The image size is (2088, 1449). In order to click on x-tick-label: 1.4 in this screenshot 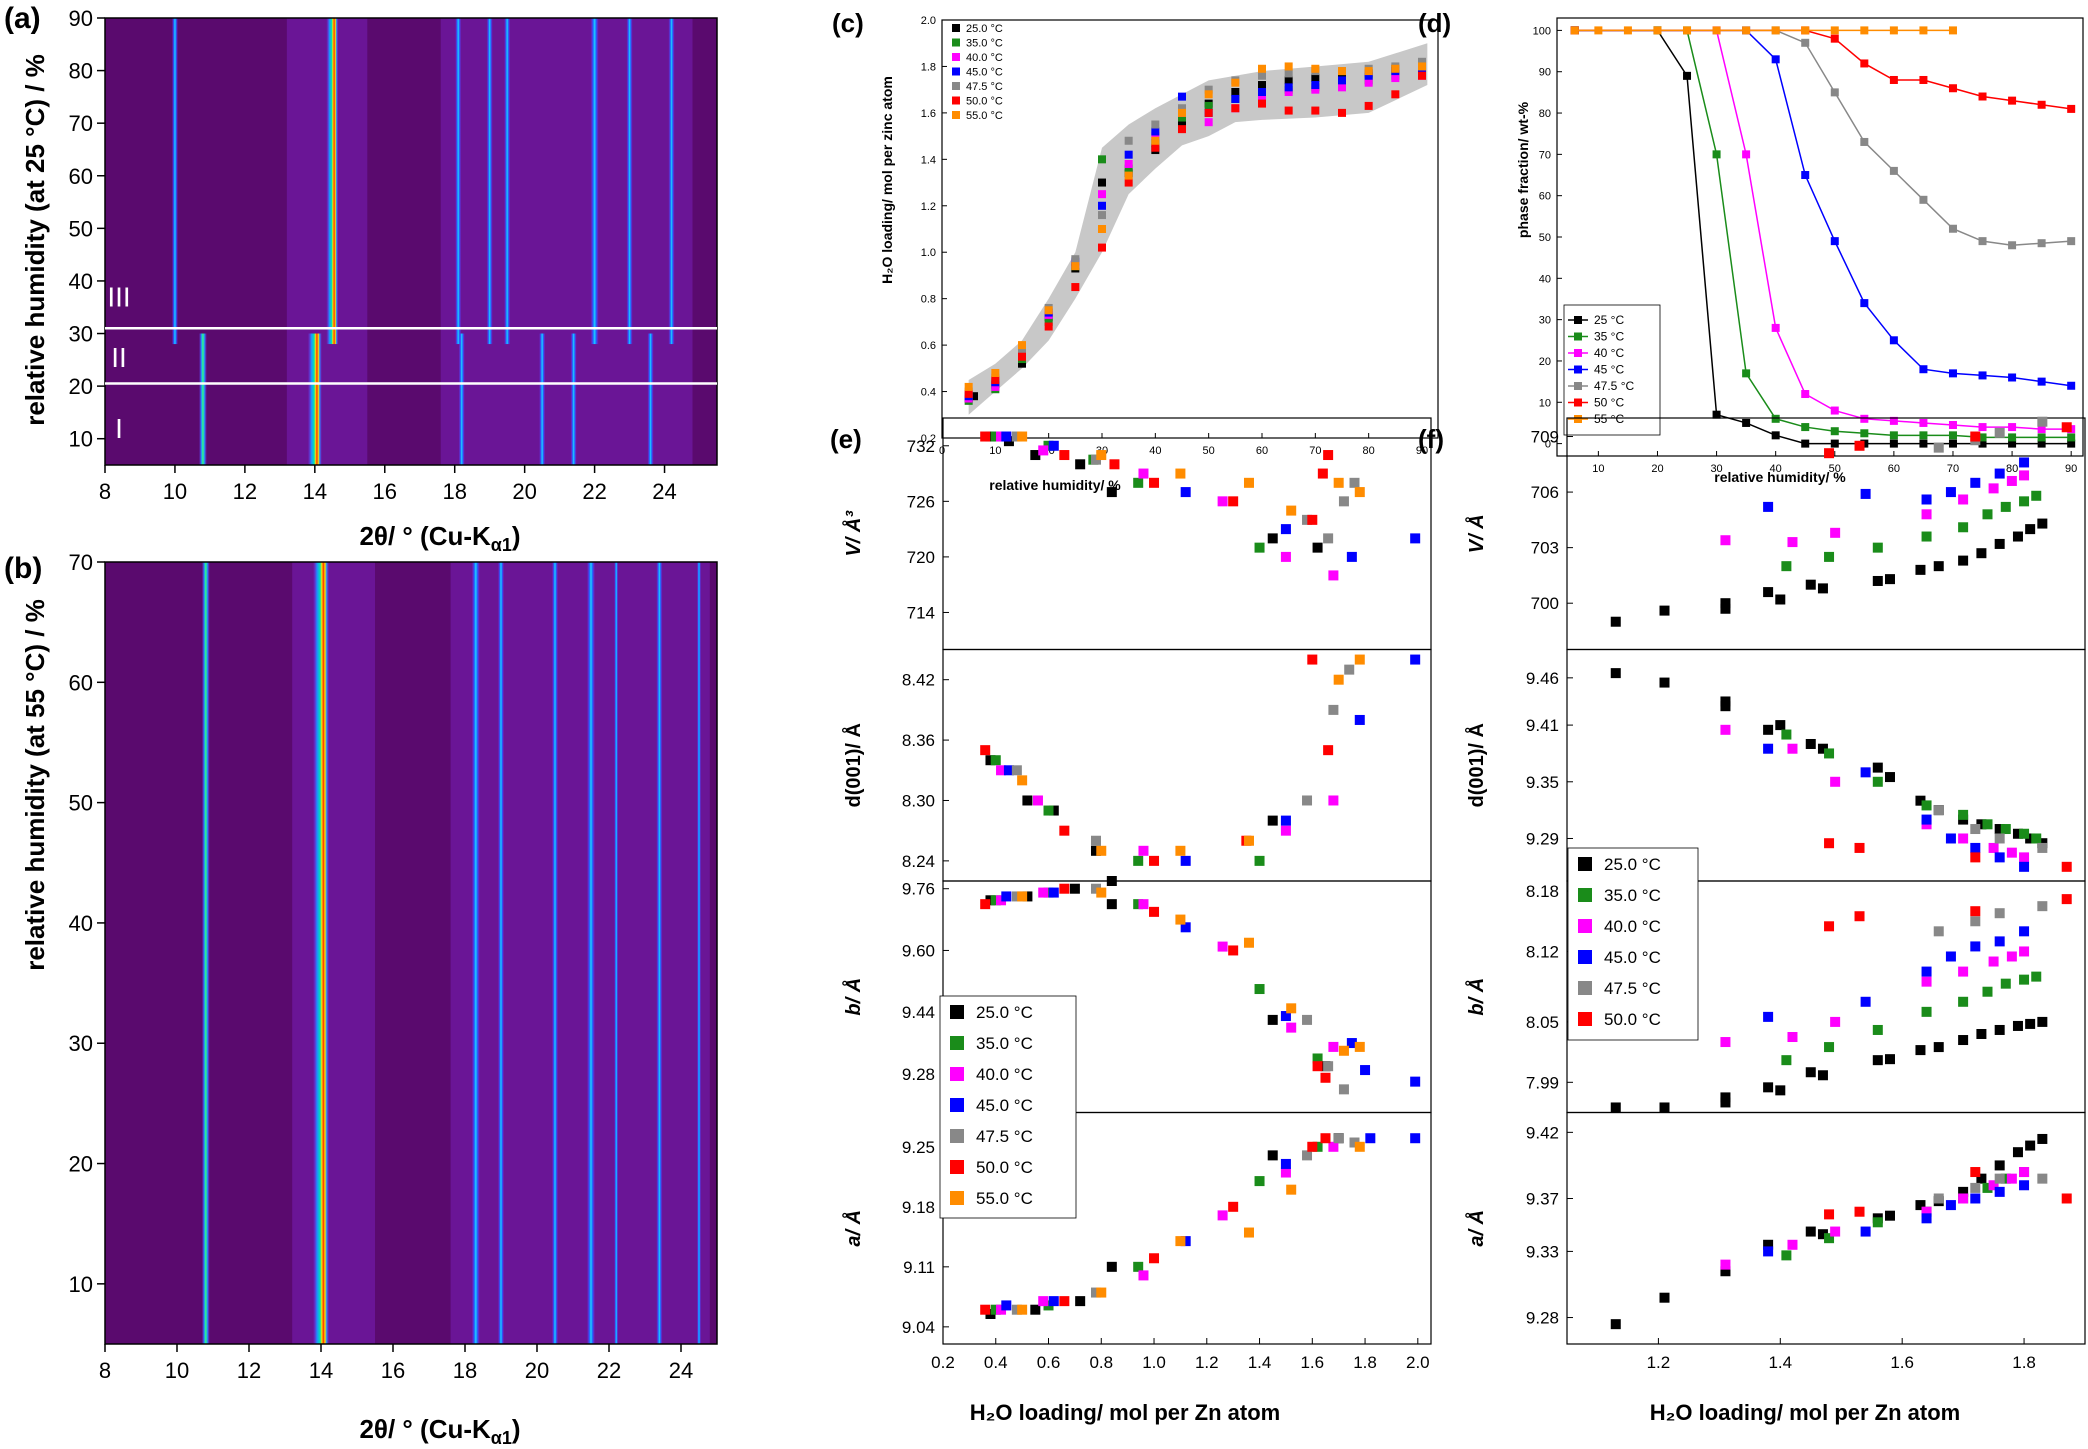, I will do `click(1260, 1362)`.